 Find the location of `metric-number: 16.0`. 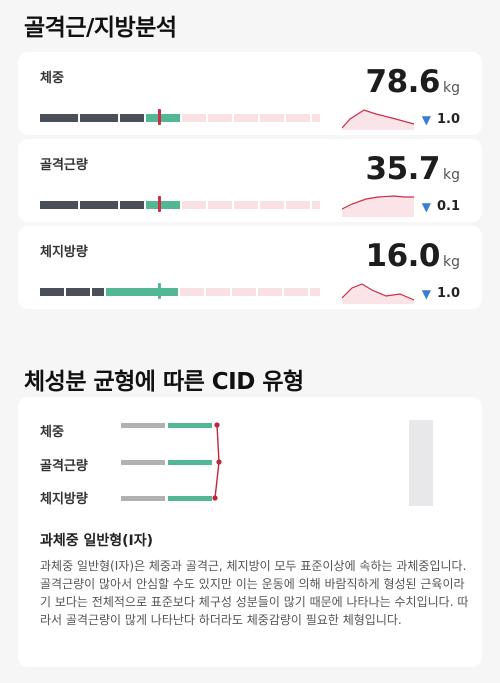

metric-number: 16.0 is located at coordinates (403, 256).